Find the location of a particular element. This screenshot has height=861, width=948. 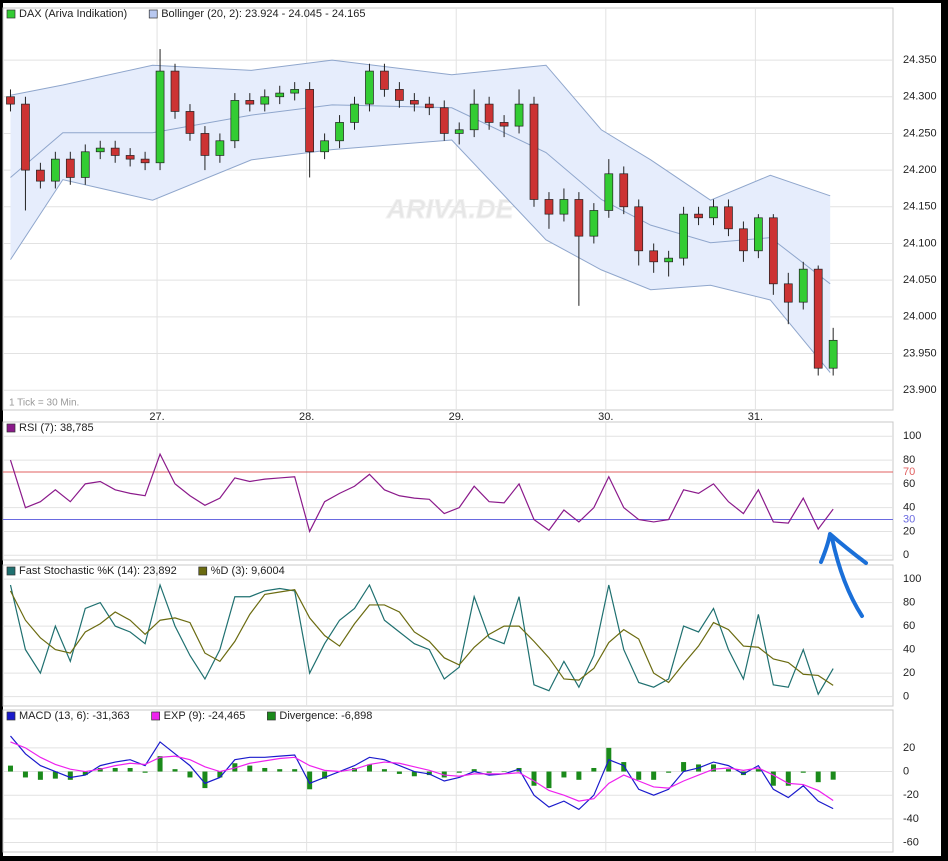

legend-label: MACD (13, 6): -31,363 is located at coordinates (74, 716).